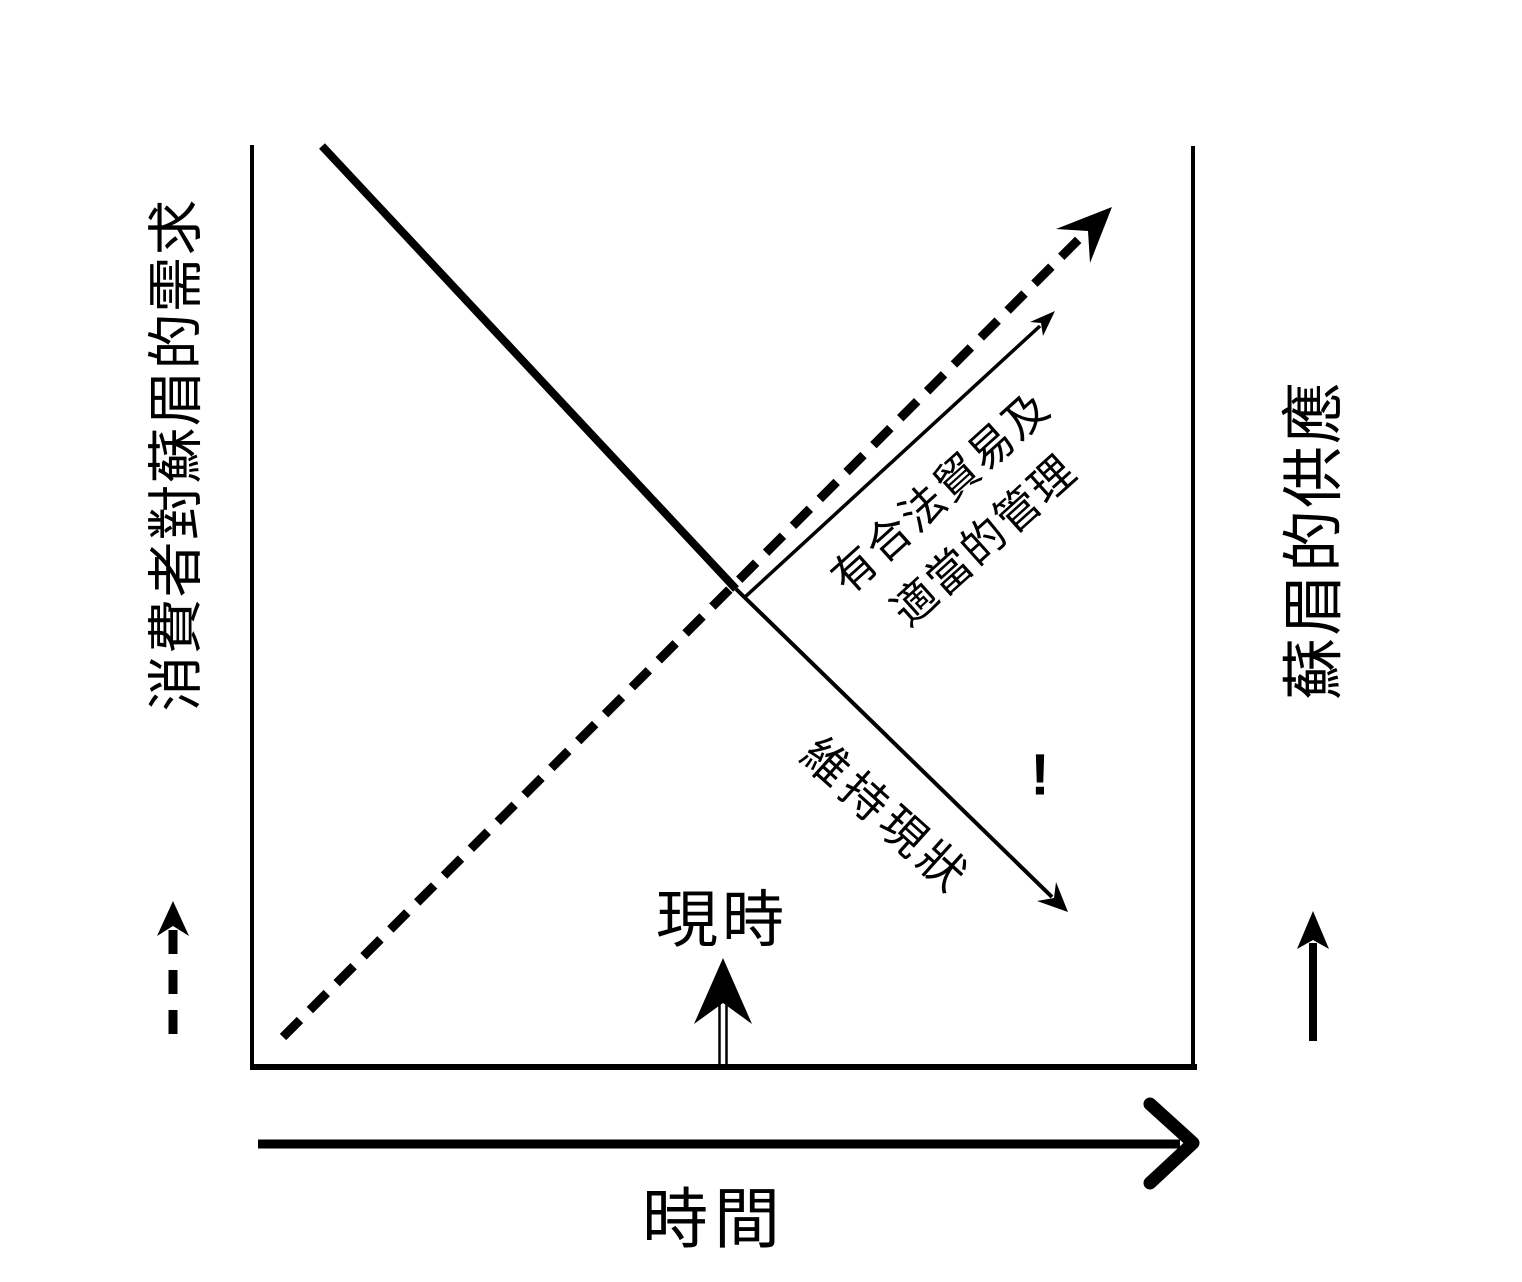 Image resolution: width=1522 pixels, height=1282 pixels. Describe the element at coordinates (1042, 323) in the screenshot. I see `managed-supply-arrowhead-icon` at that location.